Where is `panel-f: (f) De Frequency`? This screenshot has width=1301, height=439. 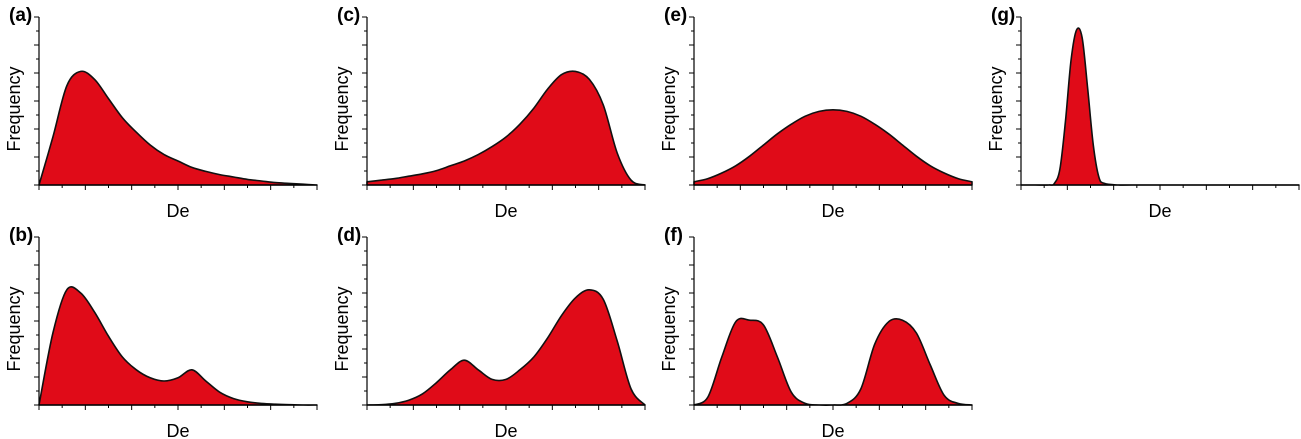 panel-f: (f) De Frequency is located at coordinates (816, 332).